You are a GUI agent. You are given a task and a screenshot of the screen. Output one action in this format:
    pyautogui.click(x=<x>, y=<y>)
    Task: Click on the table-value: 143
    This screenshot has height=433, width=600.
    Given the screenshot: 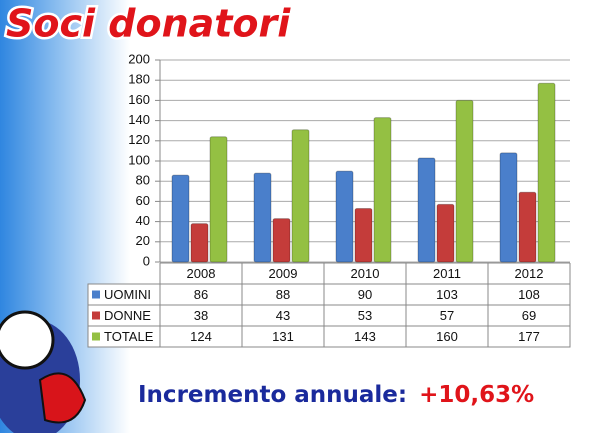 What is the action you would take?
    pyautogui.click(x=365, y=336)
    